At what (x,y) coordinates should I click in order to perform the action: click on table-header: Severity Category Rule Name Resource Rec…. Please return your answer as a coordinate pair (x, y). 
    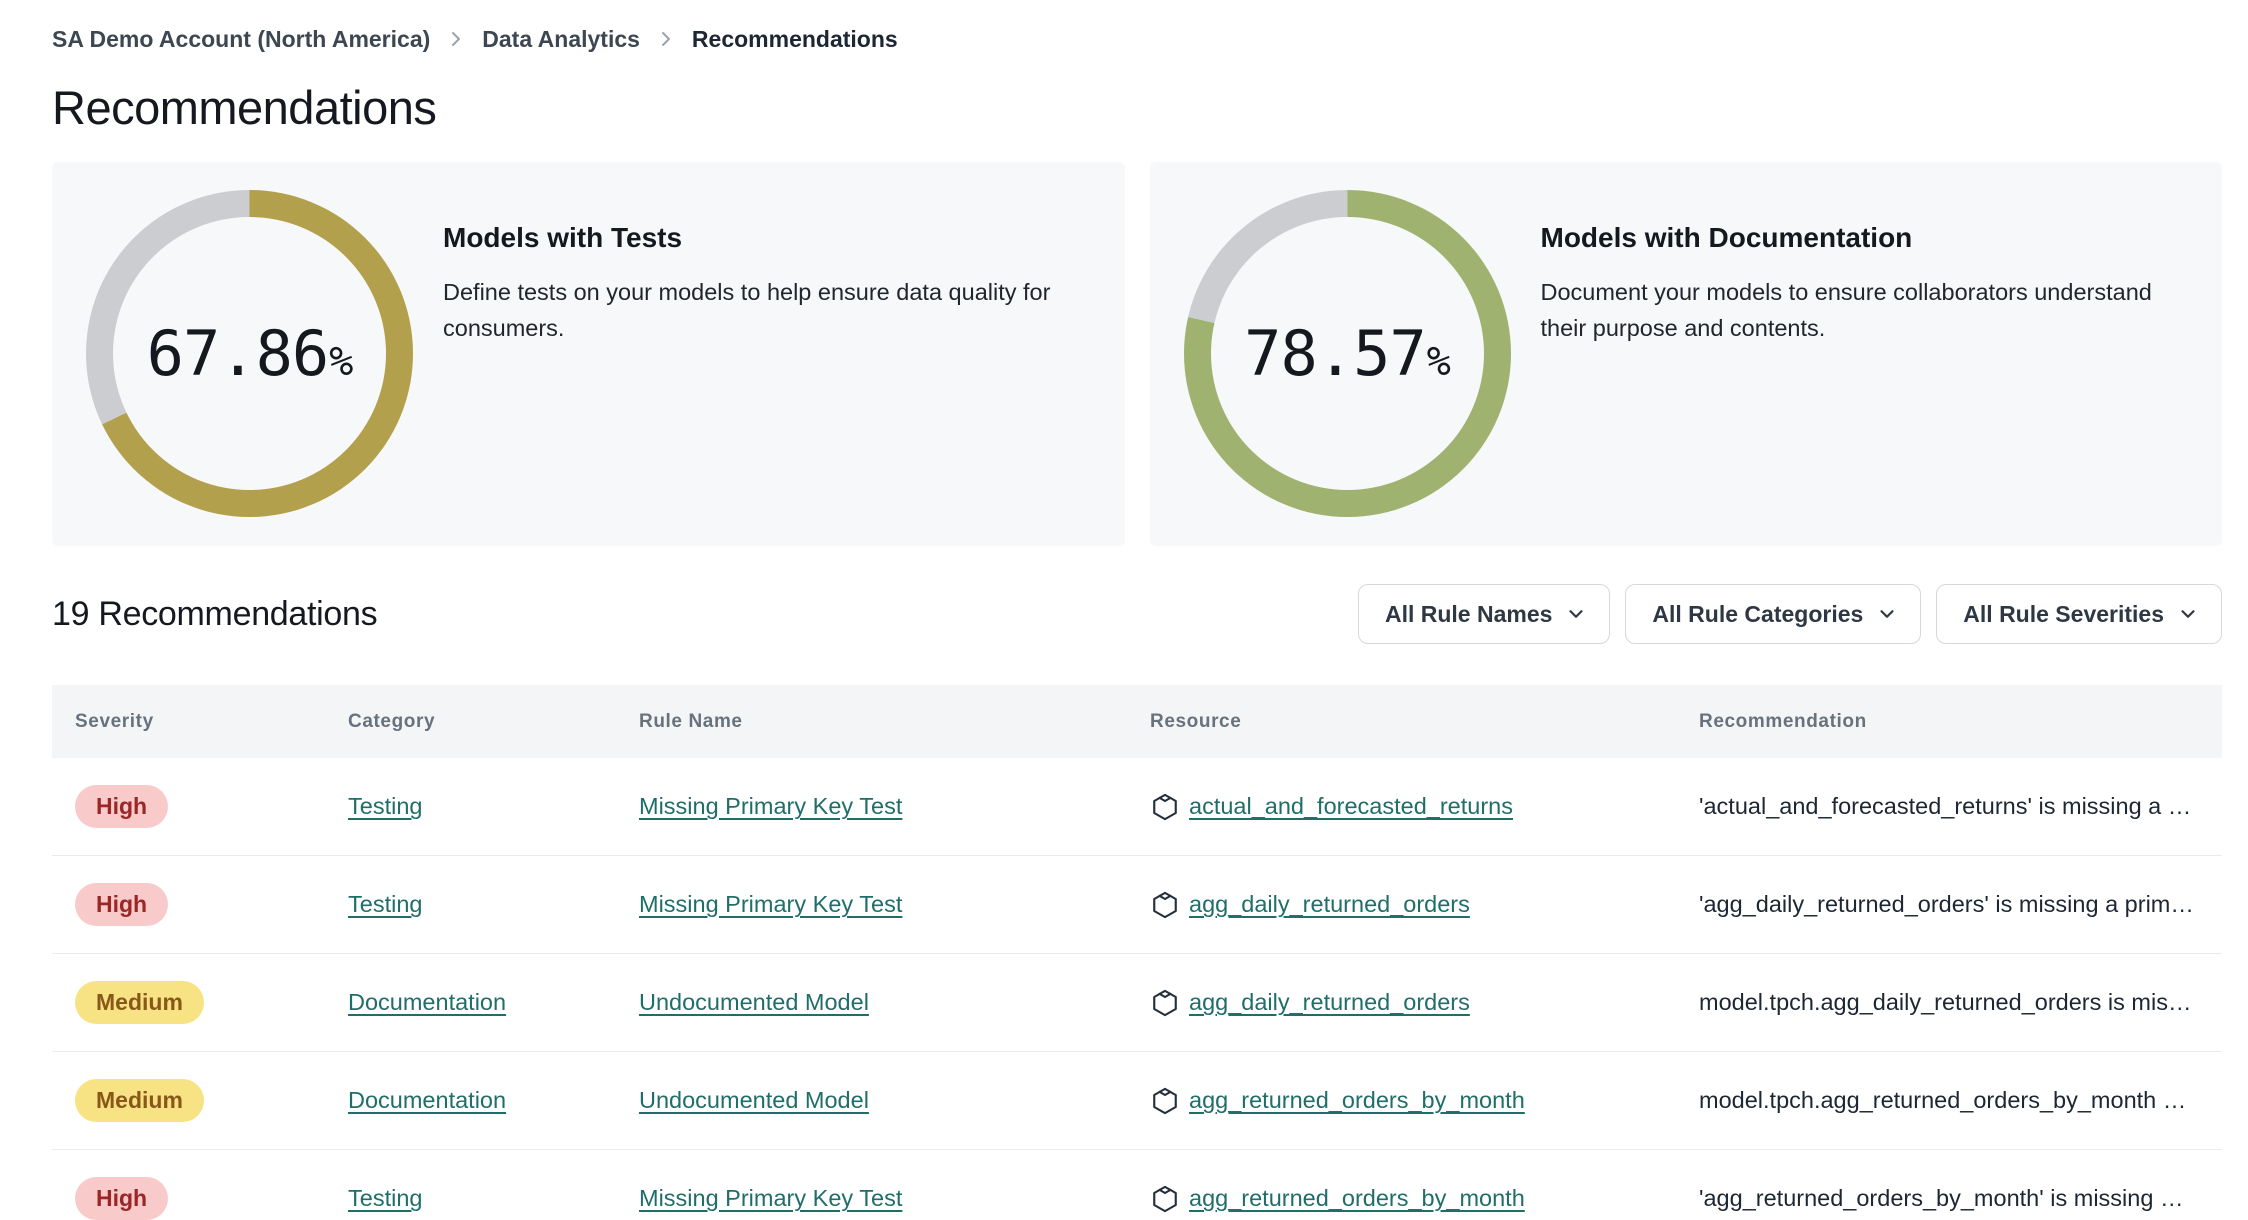
    Looking at the image, I should click on (1137, 721).